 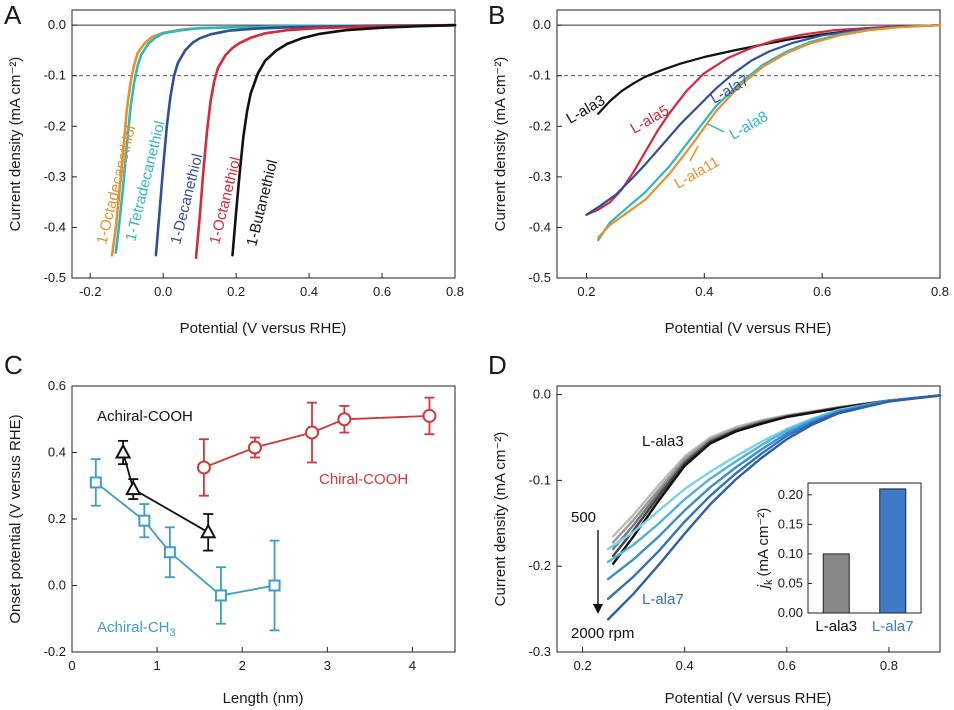 I want to click on label-l-ala11: L-ala11, so click(x=697, y=172).